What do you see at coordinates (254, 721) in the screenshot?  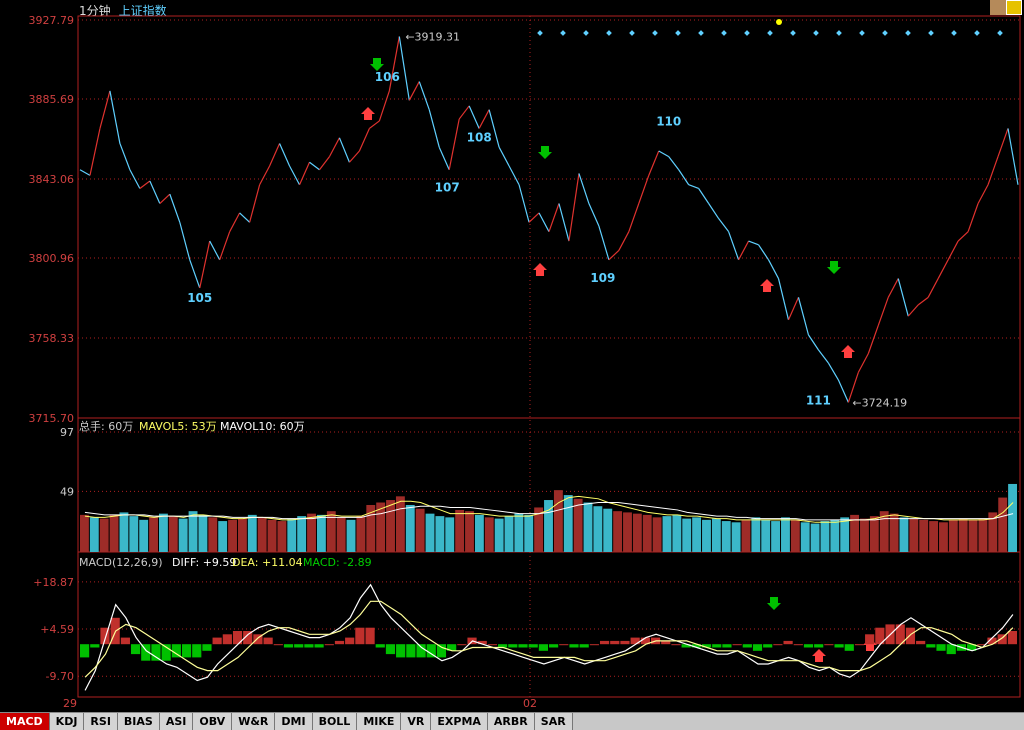 I see `tab-wr: W&R` at bounding box center [254, 721].